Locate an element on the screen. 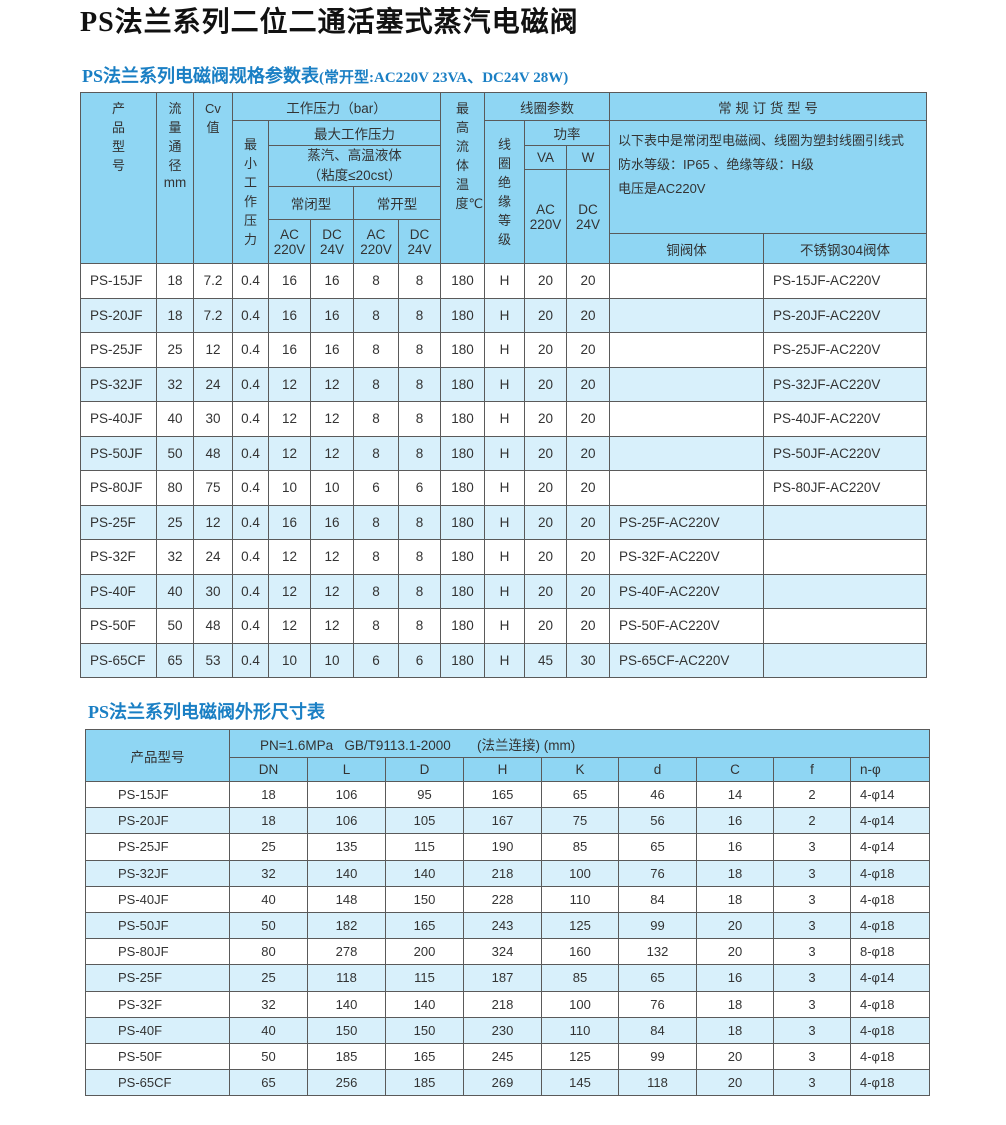 This screenshot has width=1006, height=1125. cell-h: 218 is located at coordinates (502, 1004).